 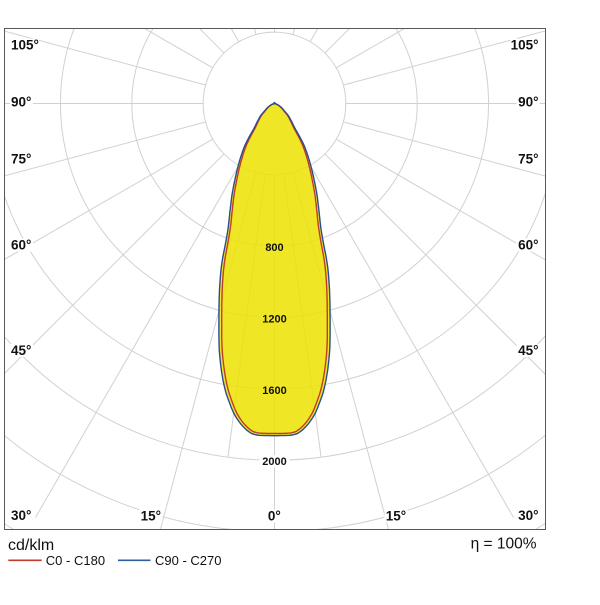 I want to click on svg-text: η = 100%, so click(x=504, y=543).